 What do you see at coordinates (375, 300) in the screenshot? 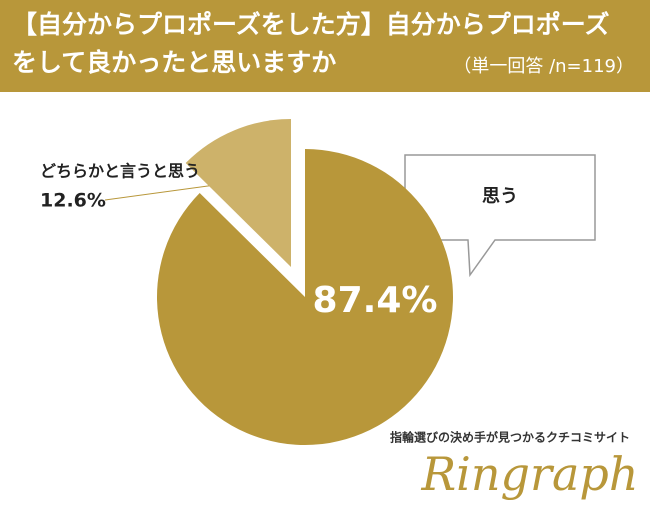
I see `value-label: 87.4%` at bounding box center [375, 300].